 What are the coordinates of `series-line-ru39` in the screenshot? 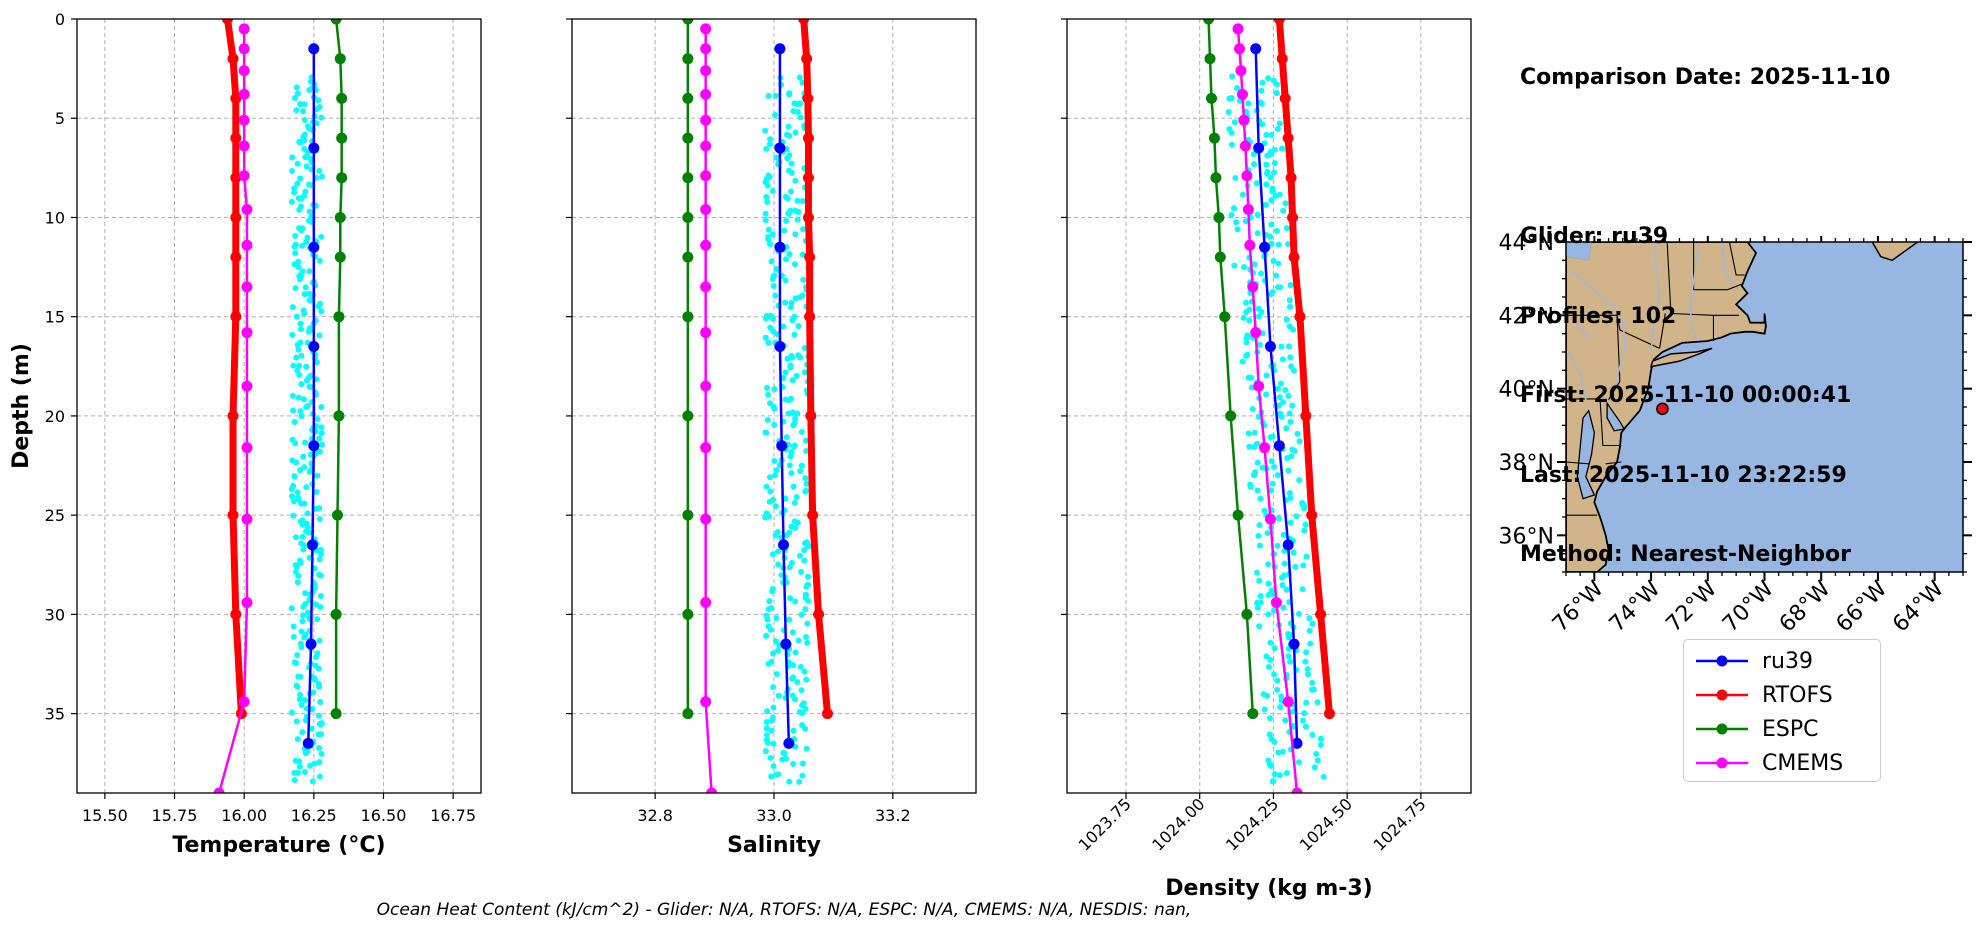 It's located at (311, 396).